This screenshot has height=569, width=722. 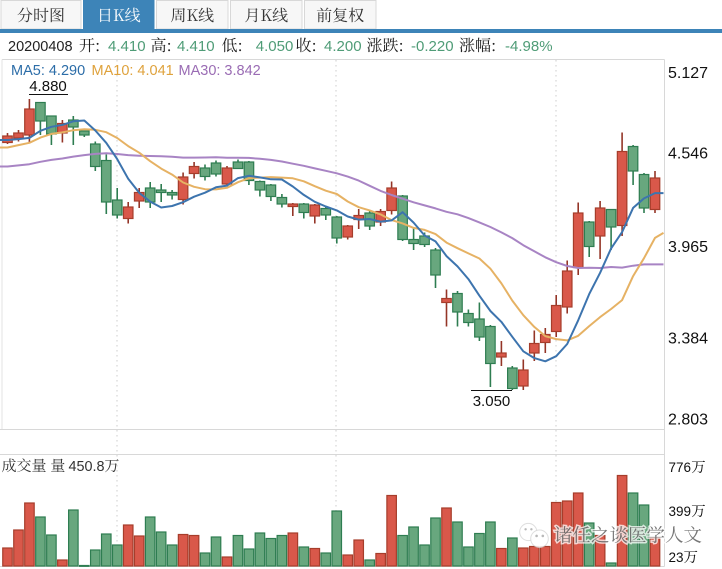 What do you see at coordinates (492, 401) in the screenshot?
I see `svg-text: 3.050` at bounding box center [492, 401].